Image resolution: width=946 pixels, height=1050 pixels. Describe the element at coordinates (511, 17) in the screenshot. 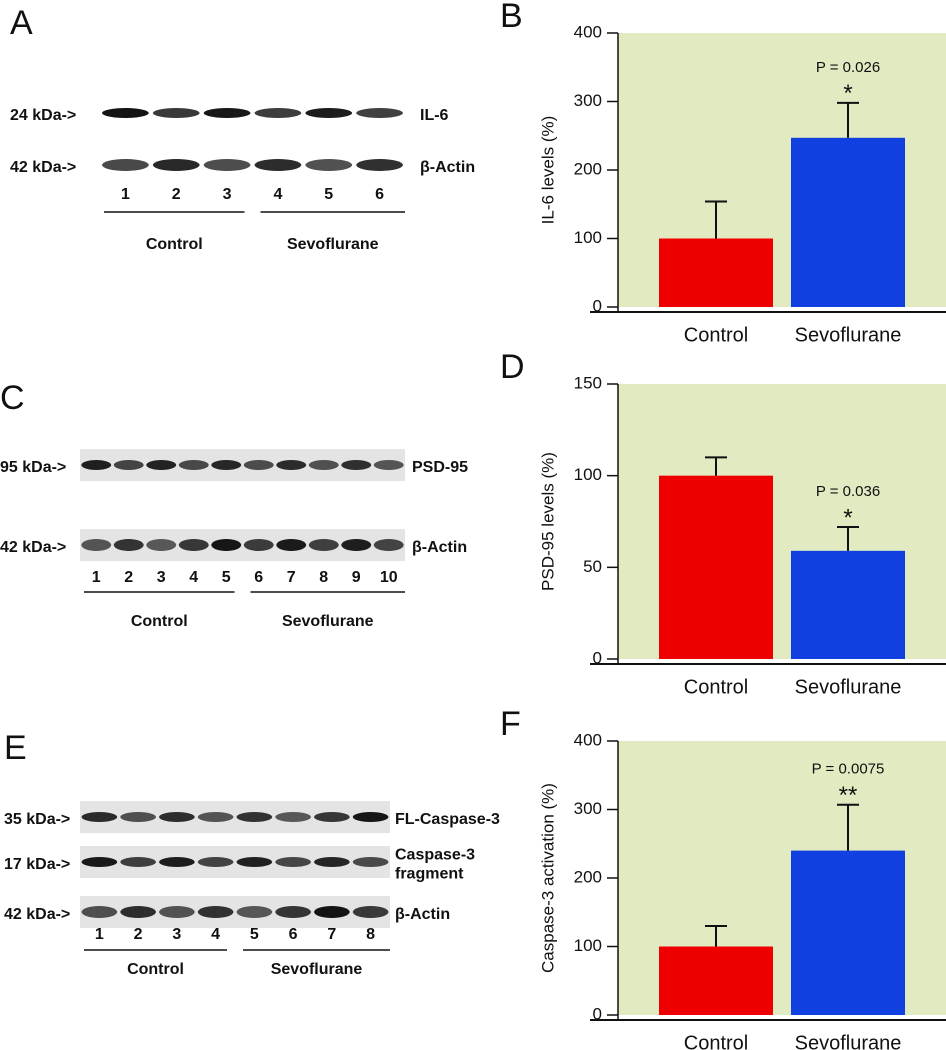

I see `panel-letter: B` at that location.